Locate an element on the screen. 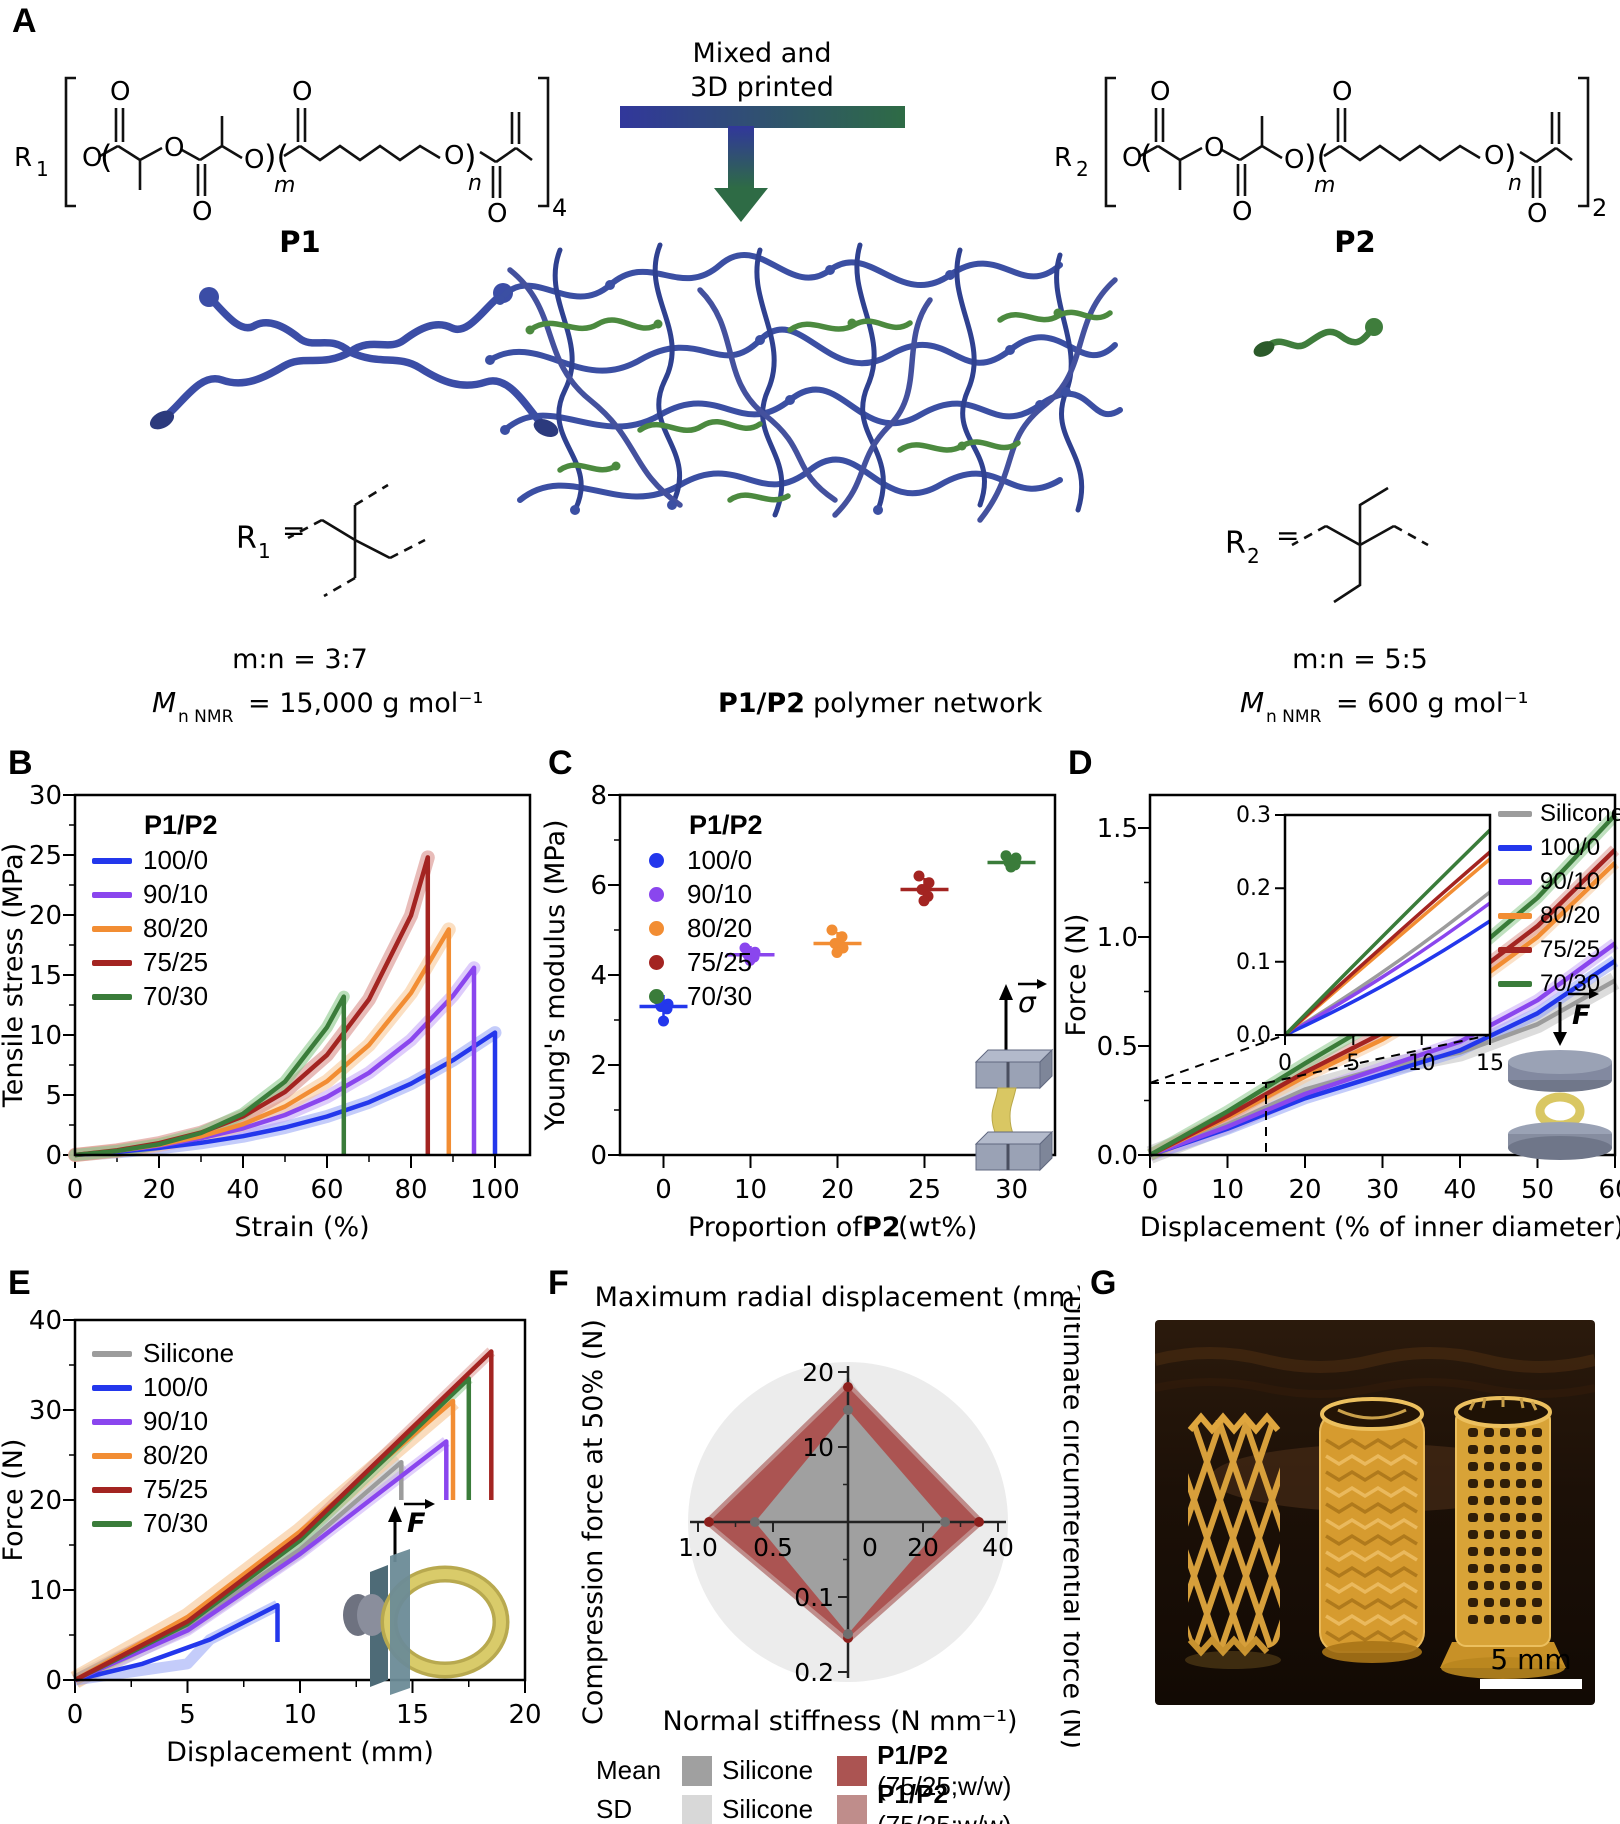  paren: ) is located at coordinates (1510, 157).